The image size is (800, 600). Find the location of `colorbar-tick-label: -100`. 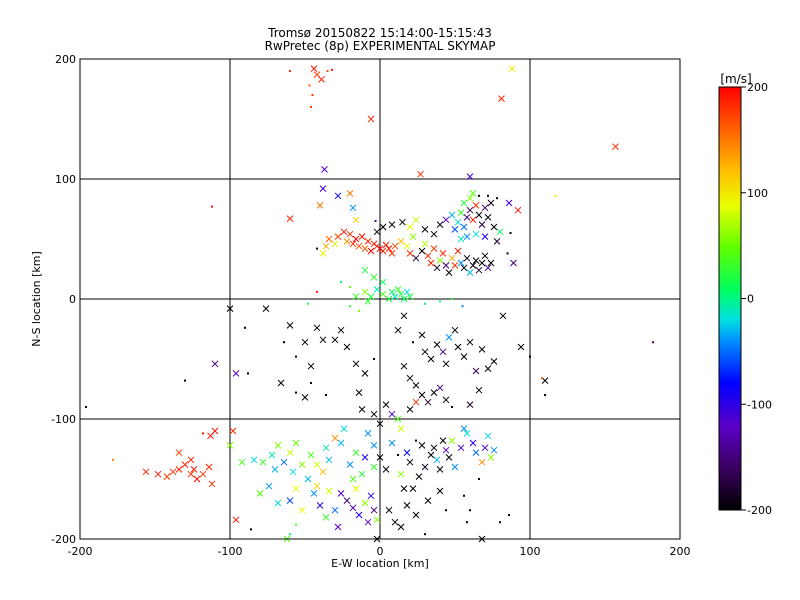

colorbar-tick-label: -100 is located at coordinates (759, 404).